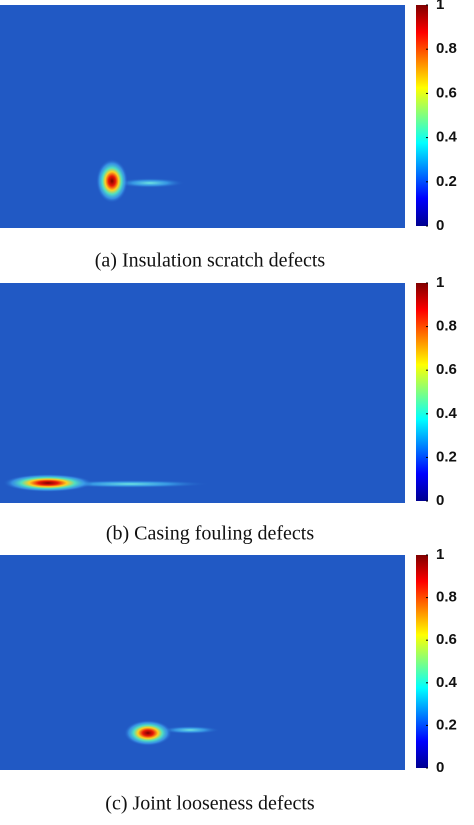 The width and height of the screenshot is (474, 825). I want to click on caption: (b) Casing fouling defects, so click(210, 534).